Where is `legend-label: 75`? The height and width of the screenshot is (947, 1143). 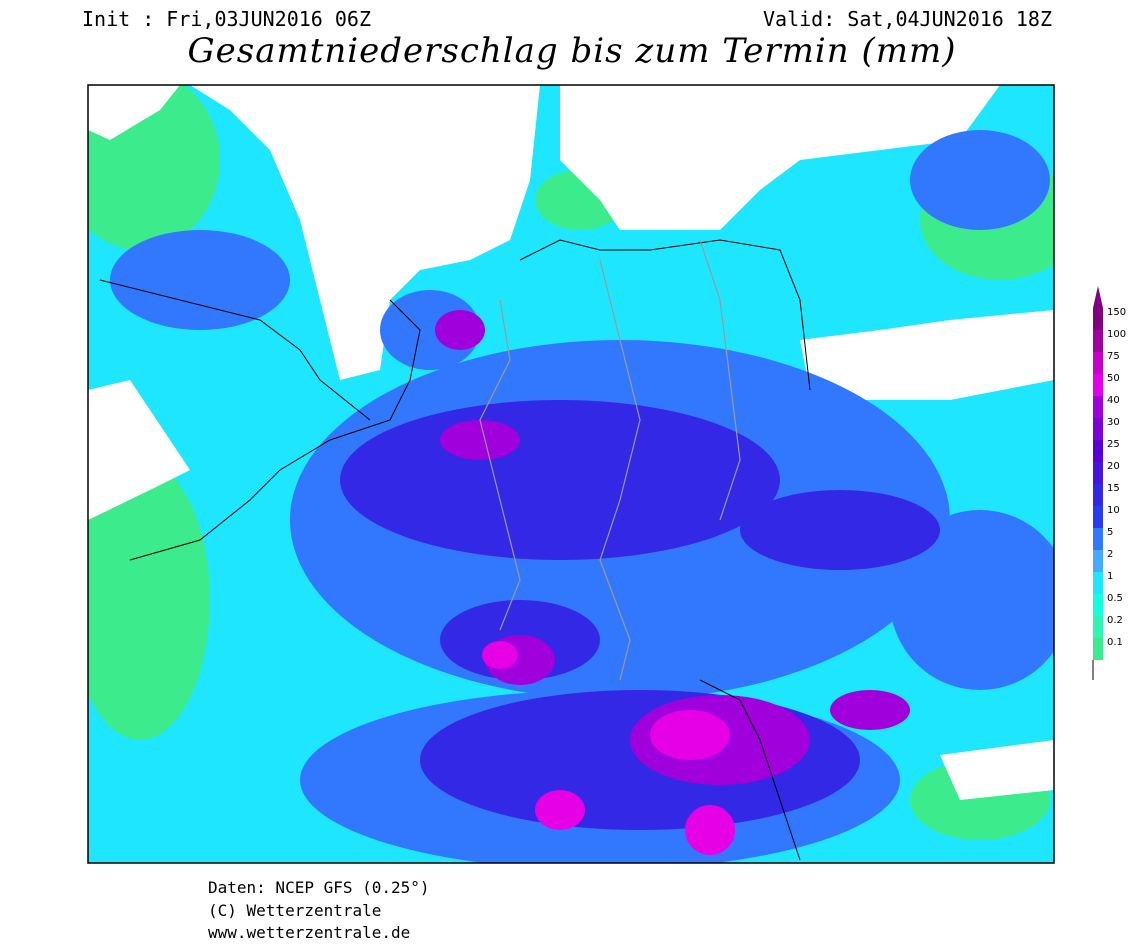 legend-label: 75 is located at coordinates (1113, 356).